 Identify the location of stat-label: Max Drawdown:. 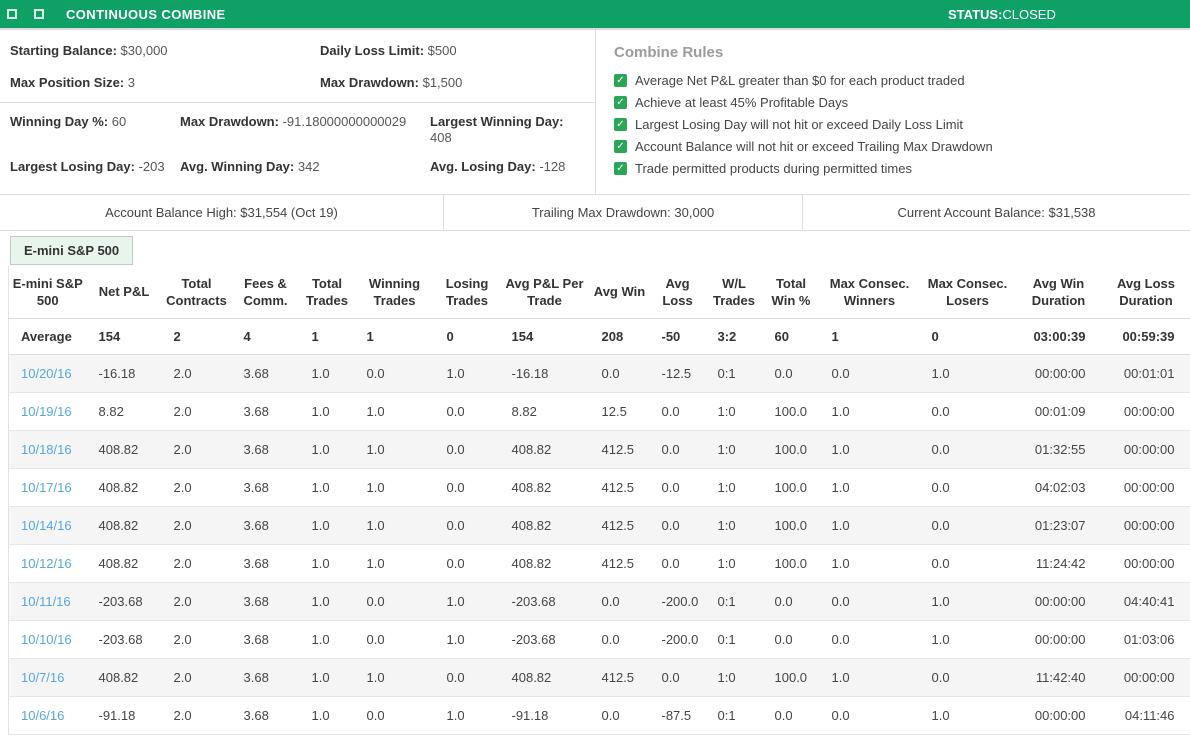
(229, 121).